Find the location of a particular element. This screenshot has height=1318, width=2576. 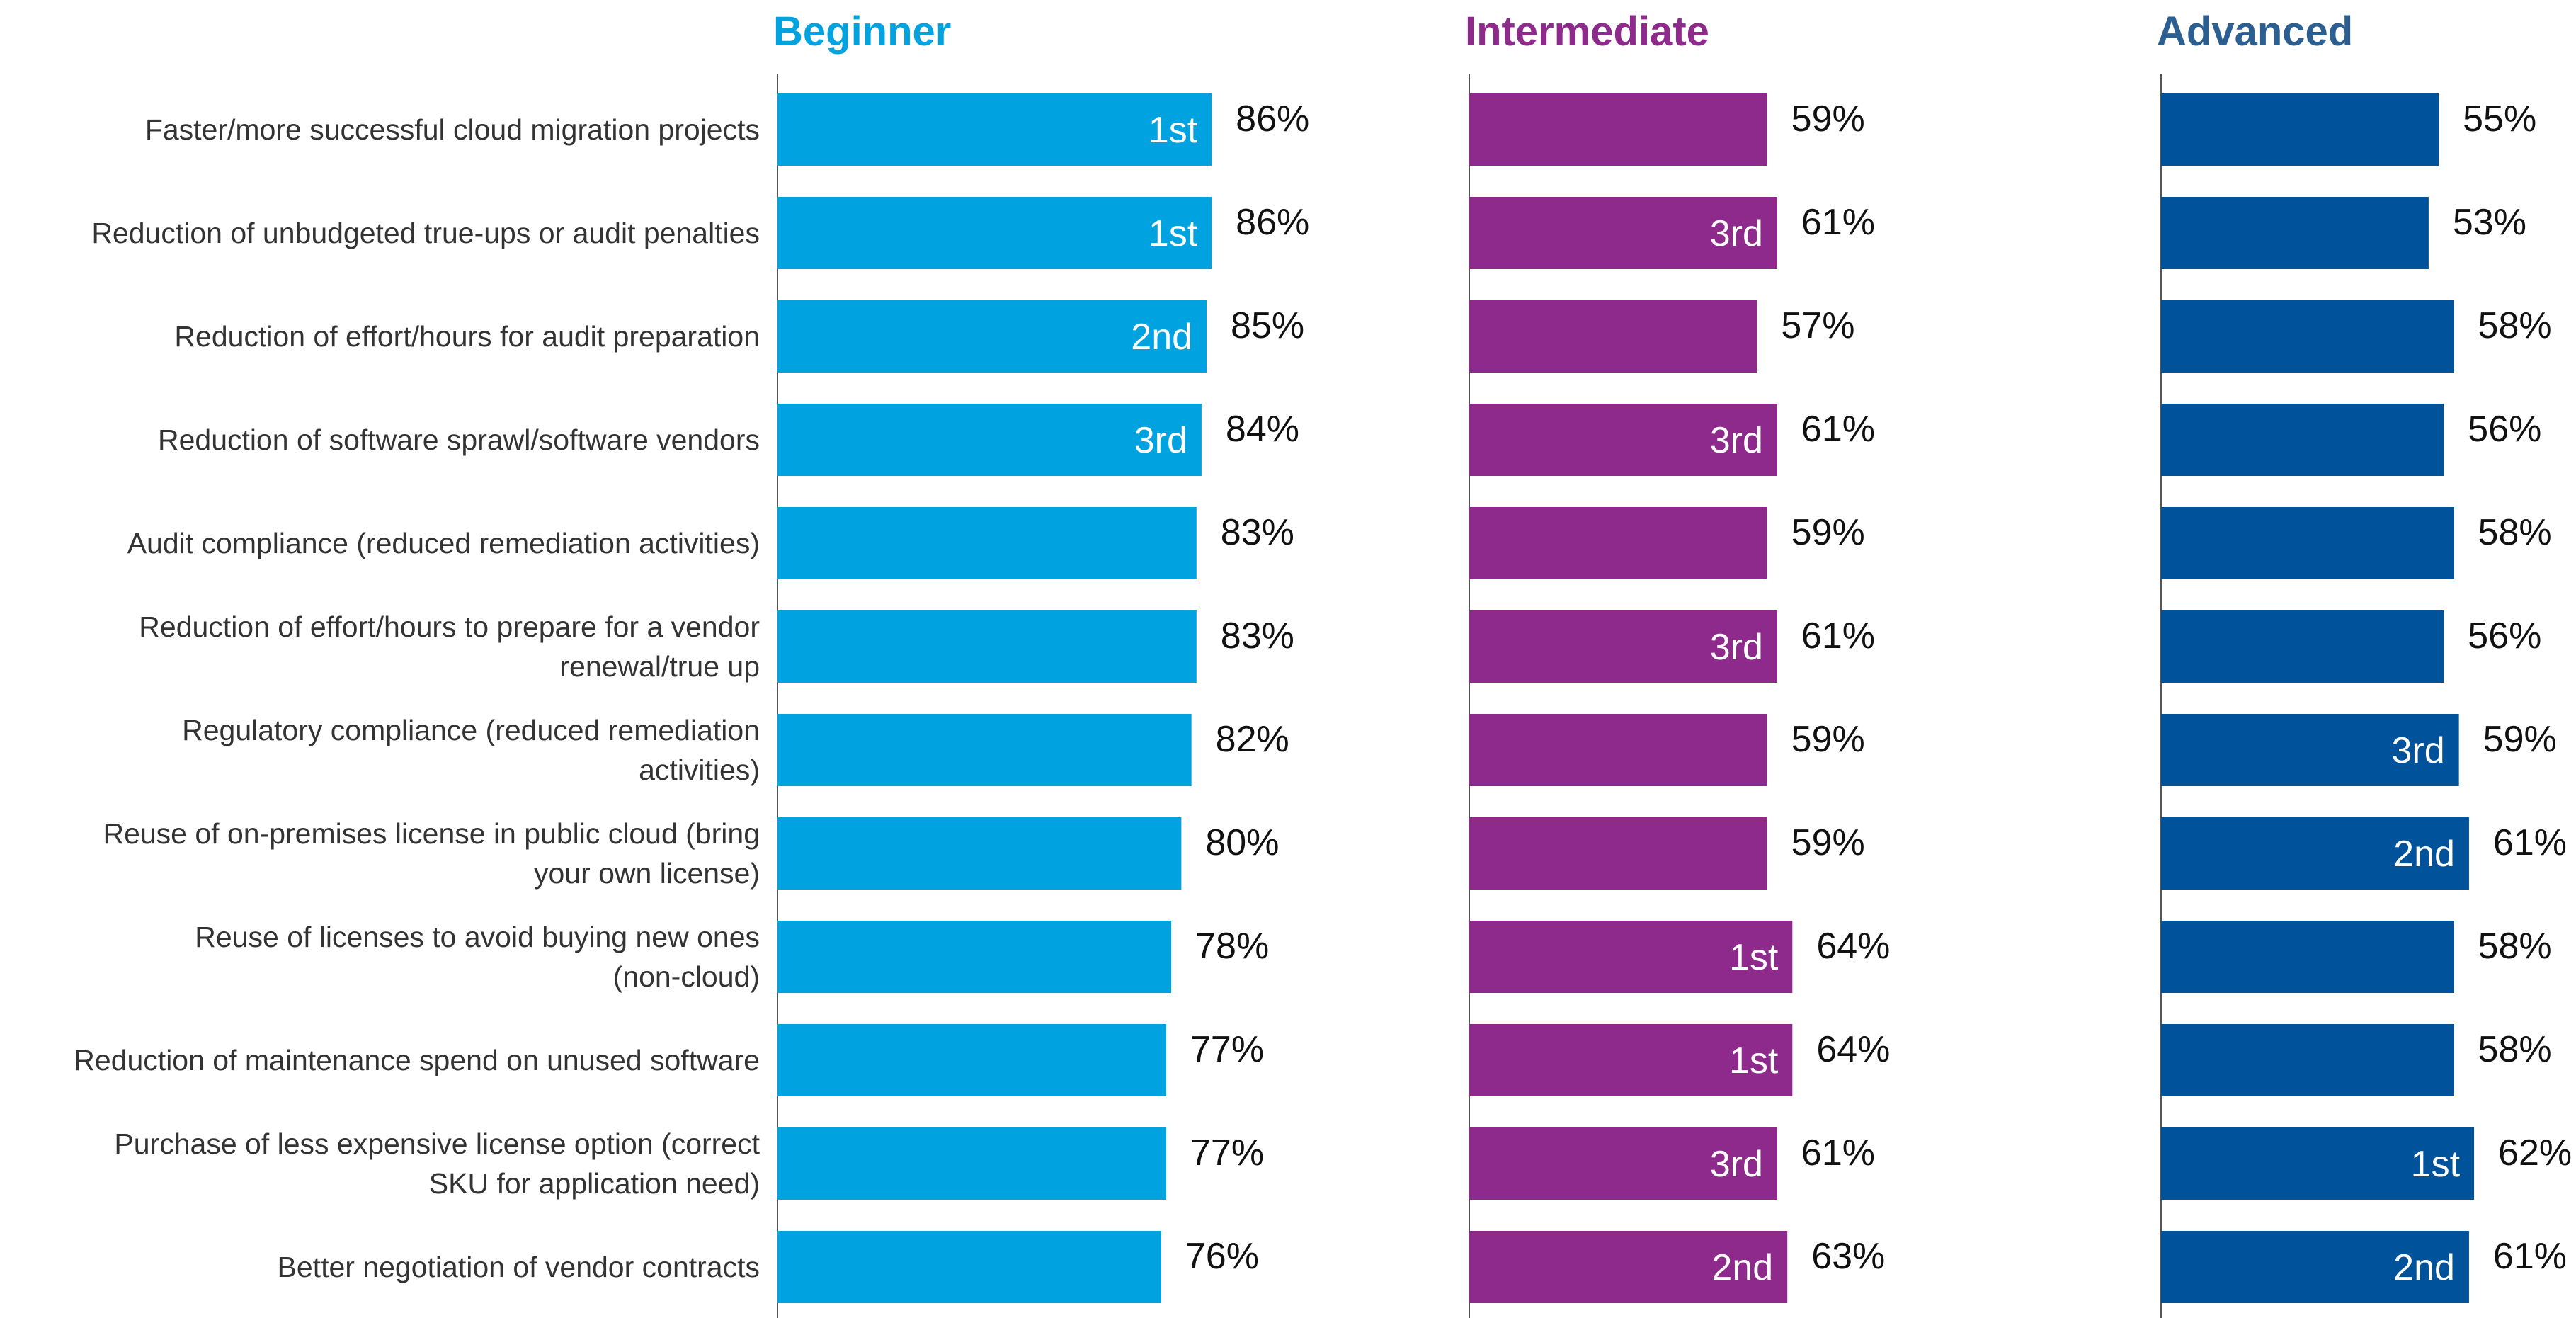

value-label-advanced: 55% is located at coordinates (2500, 119).